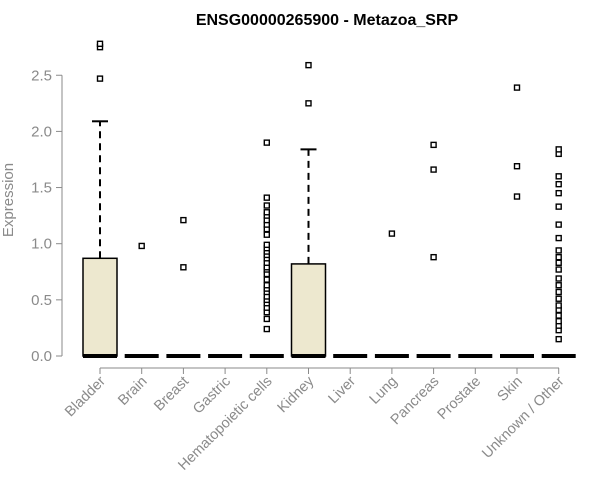  I want to click on chart-title: ENSG00000265900 - Metazoa_SRP, so click(327, 20).